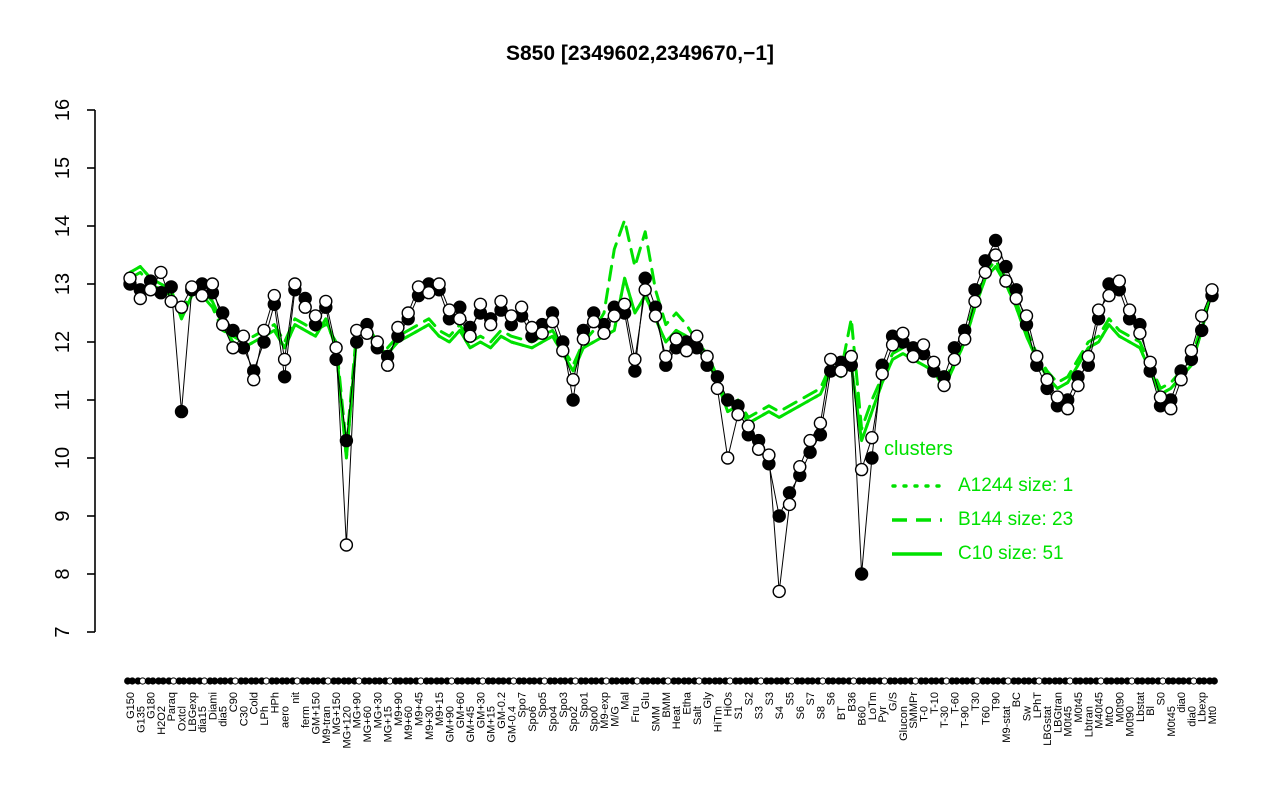 This screenshot has width=1280, height=800. Describe the element at coordinates (698, 715) in the screenshot. I see `x-axis-label: Salt` at that location.